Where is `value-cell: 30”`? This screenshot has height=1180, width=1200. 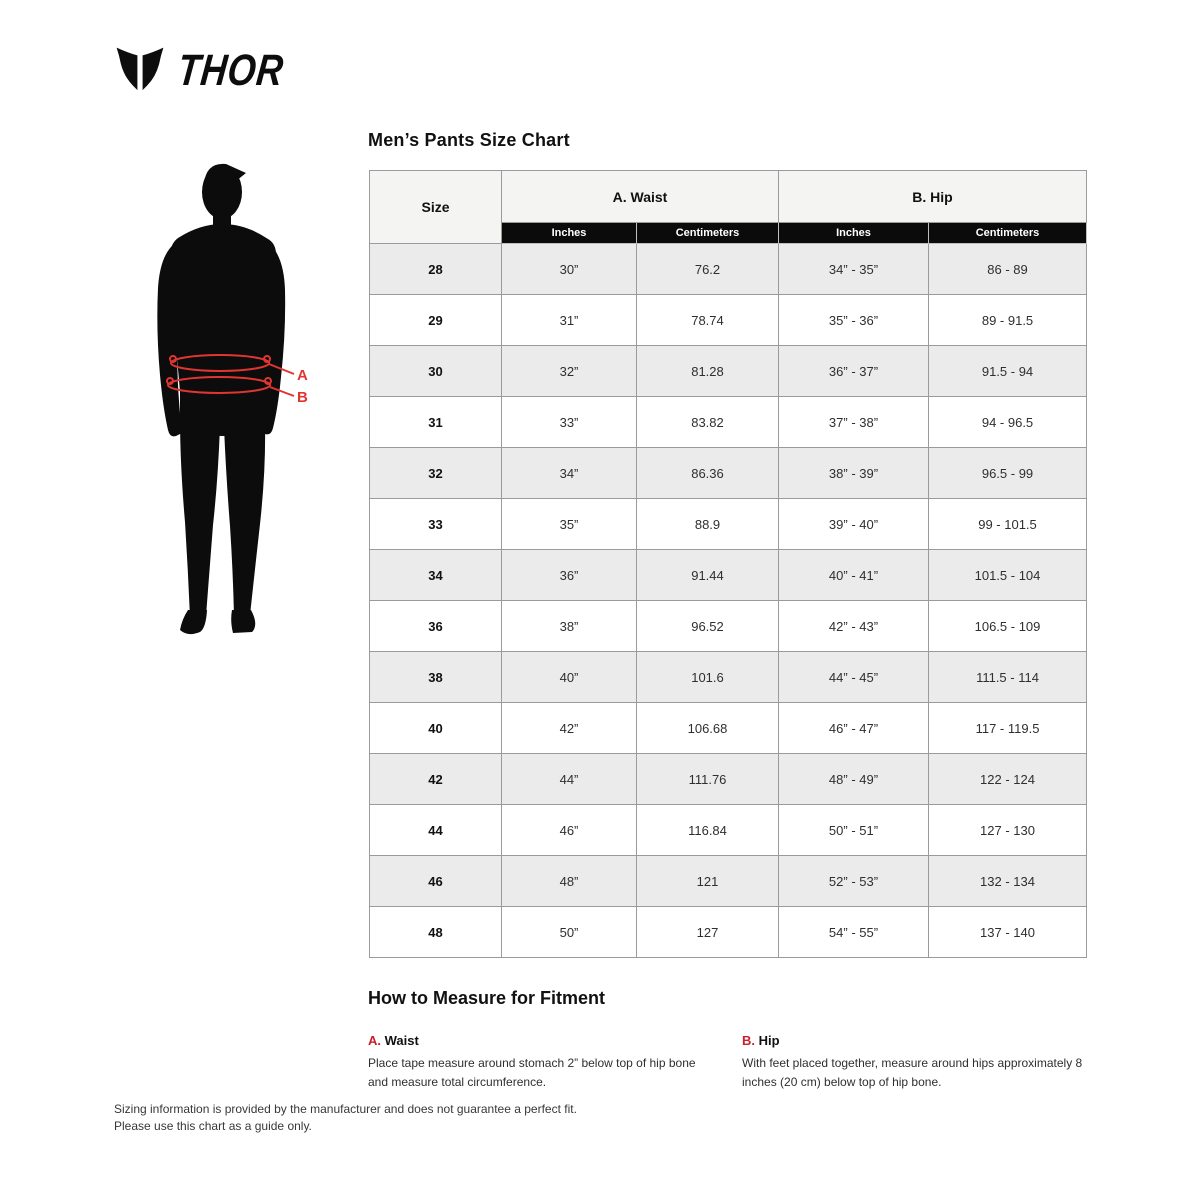
value-cell: 30” is located at coordinates (569, 269).